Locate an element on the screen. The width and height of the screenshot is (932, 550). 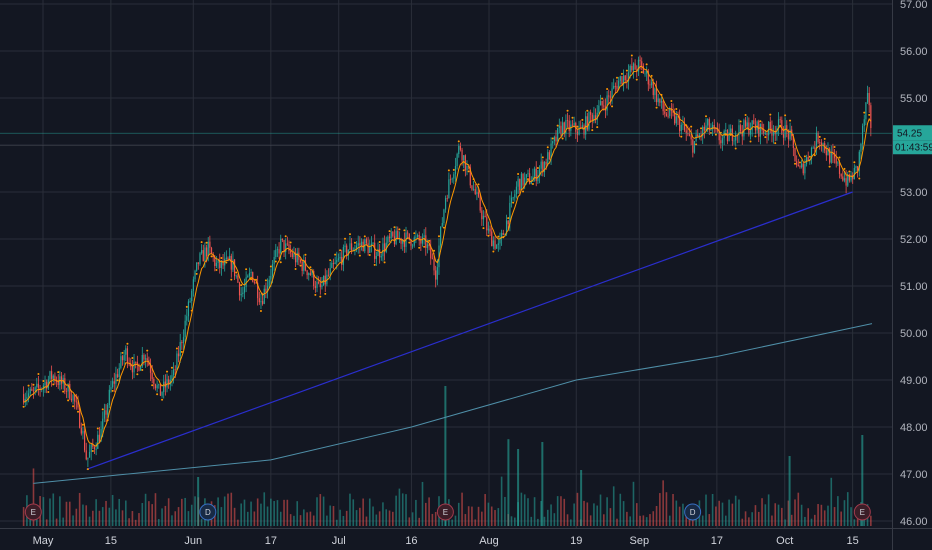
earnings-marker-circle is located at coordinates (445, 512).